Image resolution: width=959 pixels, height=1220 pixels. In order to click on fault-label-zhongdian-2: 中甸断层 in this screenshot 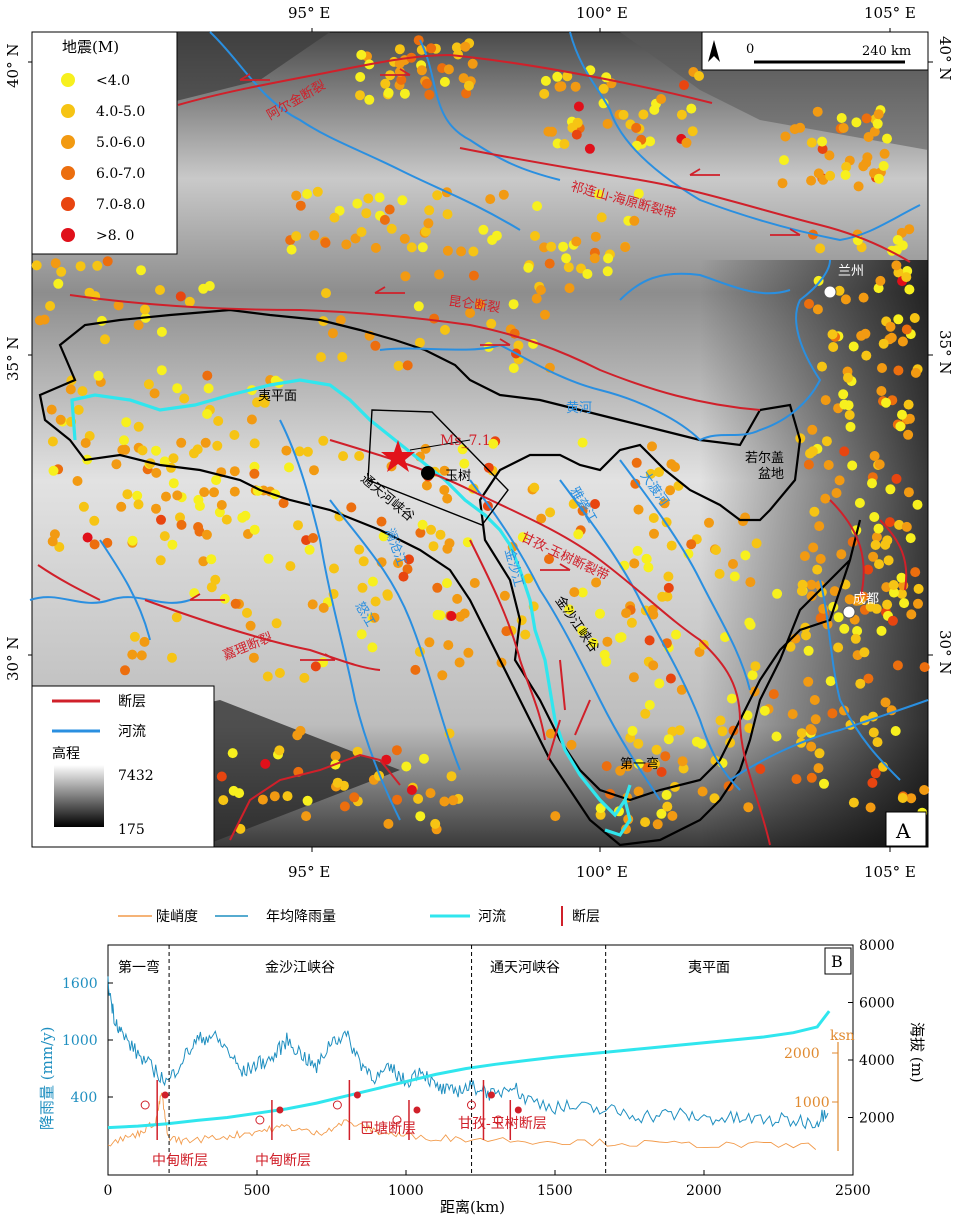, I will do `click(283, 1161)`.